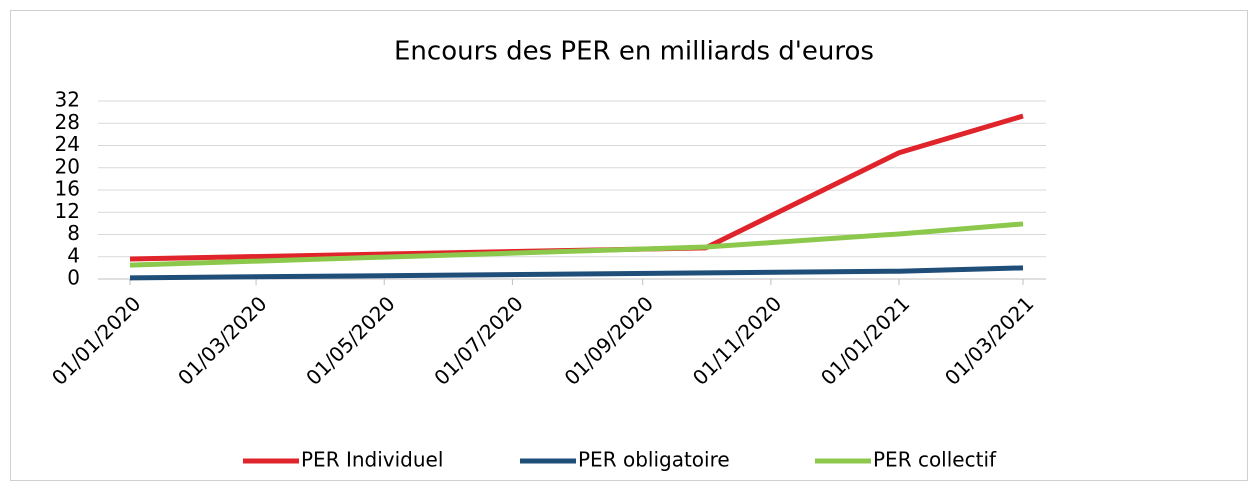 The width and height of the screenshot is (1258, 495). What do you see at coordinates (372, 460) in the screenshot?
I see `legend-label: PER Individuel` at bounding box center [372, 460].